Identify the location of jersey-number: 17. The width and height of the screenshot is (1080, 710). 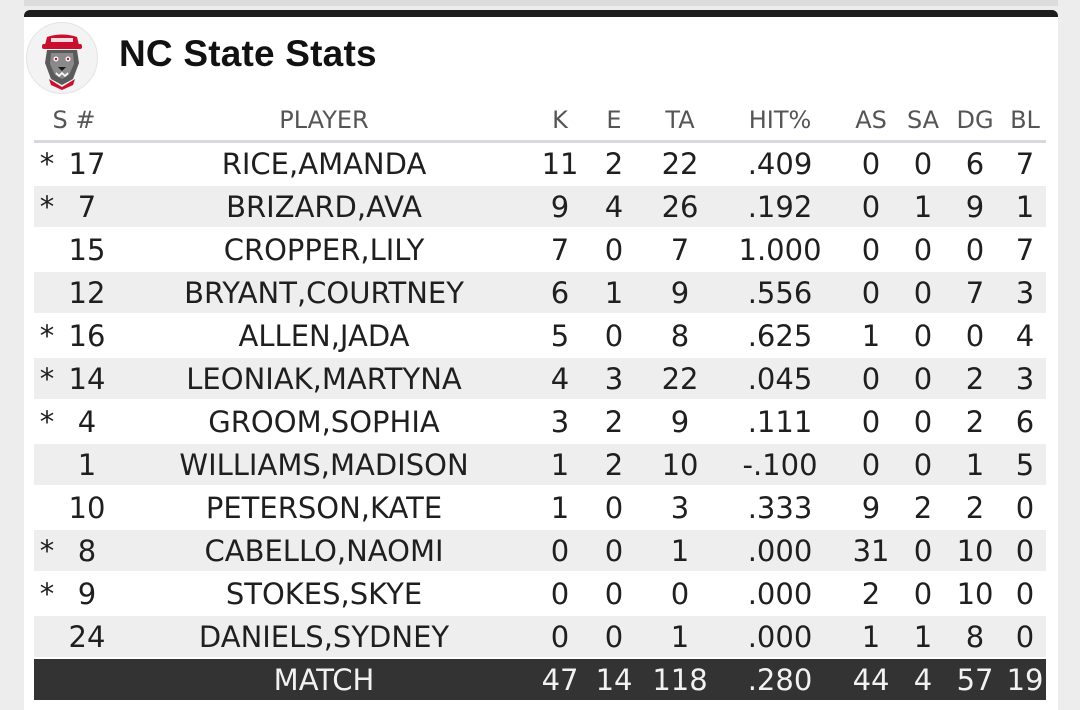
(87, 163).